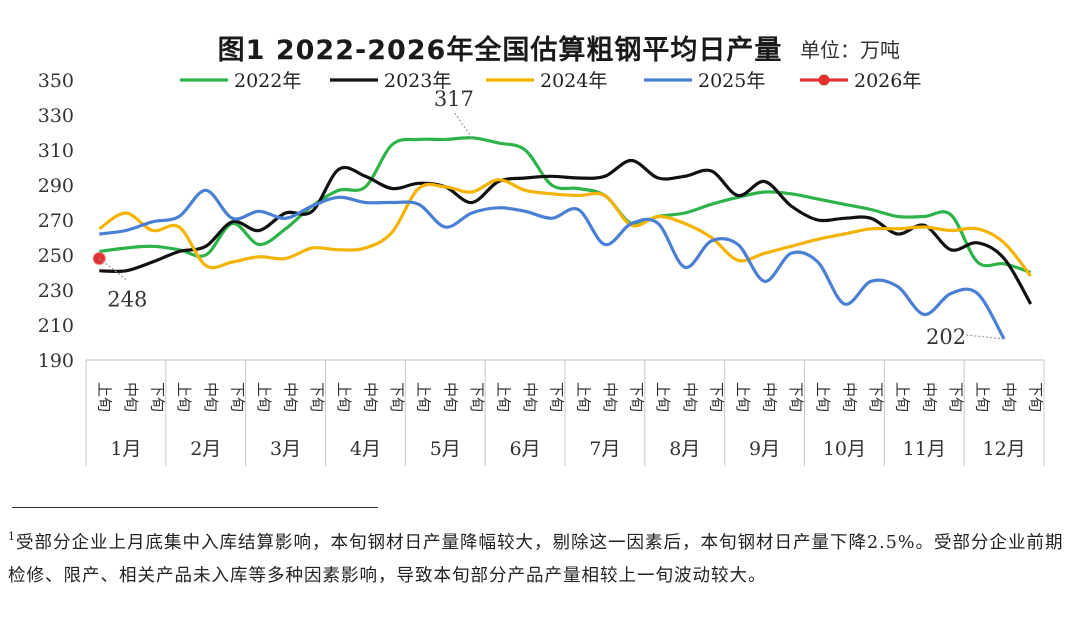 The width and height of the screenshot is (1080, 627). What do you see at coordinates (56, 256) in the screenshot?
I see `y-tick-label: 250` at bounding box center [56, 256].